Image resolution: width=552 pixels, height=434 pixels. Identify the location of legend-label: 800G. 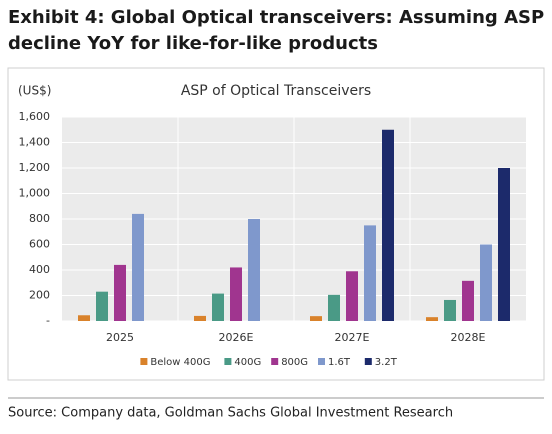
(294, 362).